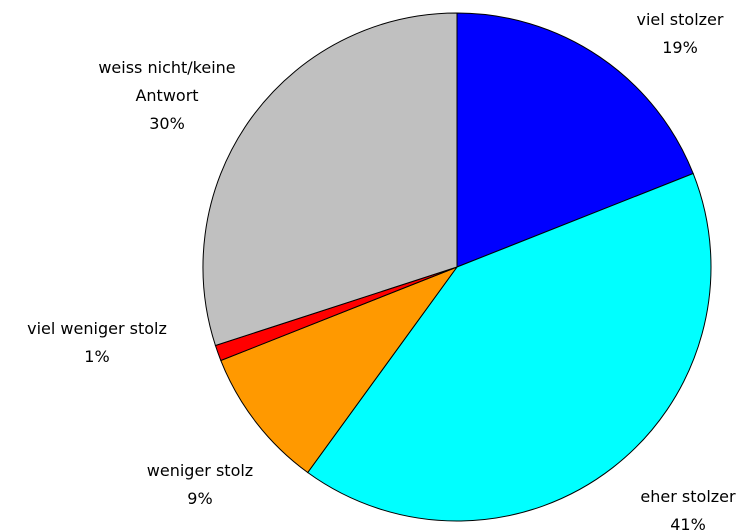 This screenshot has height=530, width=751. I want to click on slice-label: viel stolzer 19%, so click(665, 34).